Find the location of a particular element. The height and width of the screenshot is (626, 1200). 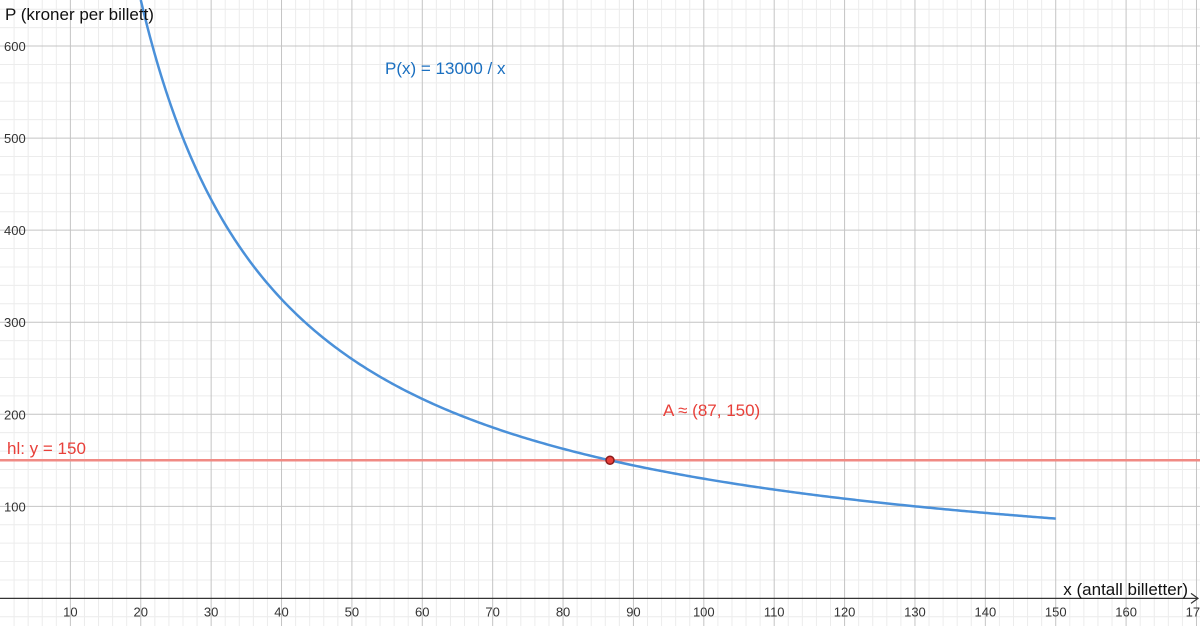

y-tick-label: 200 is located at coordinates (15, 414).